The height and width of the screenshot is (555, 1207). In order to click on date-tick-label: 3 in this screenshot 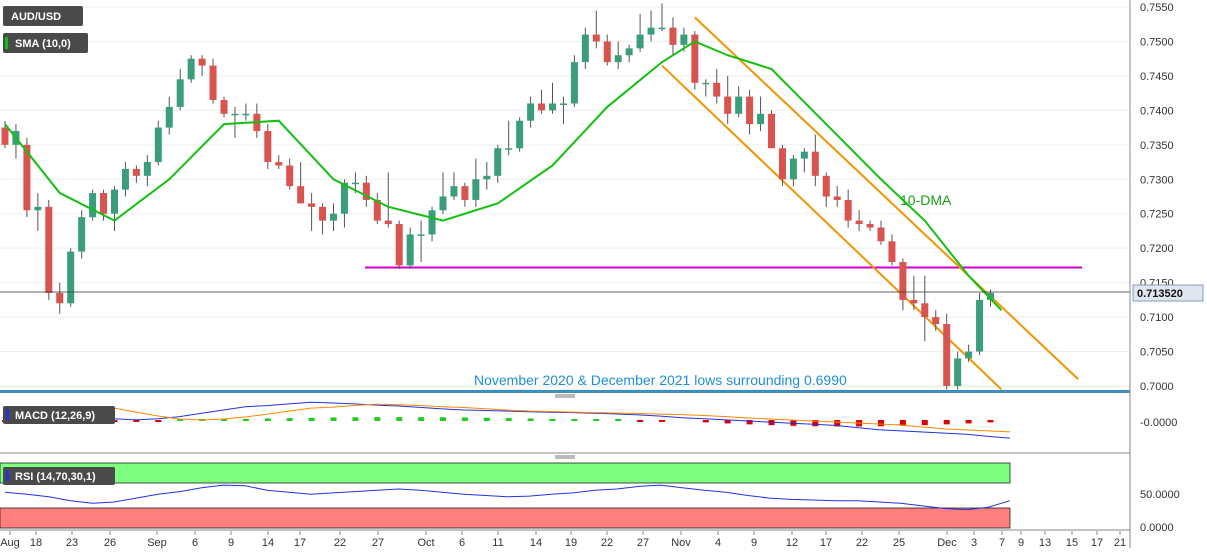, I will do `click(974, 543)`.